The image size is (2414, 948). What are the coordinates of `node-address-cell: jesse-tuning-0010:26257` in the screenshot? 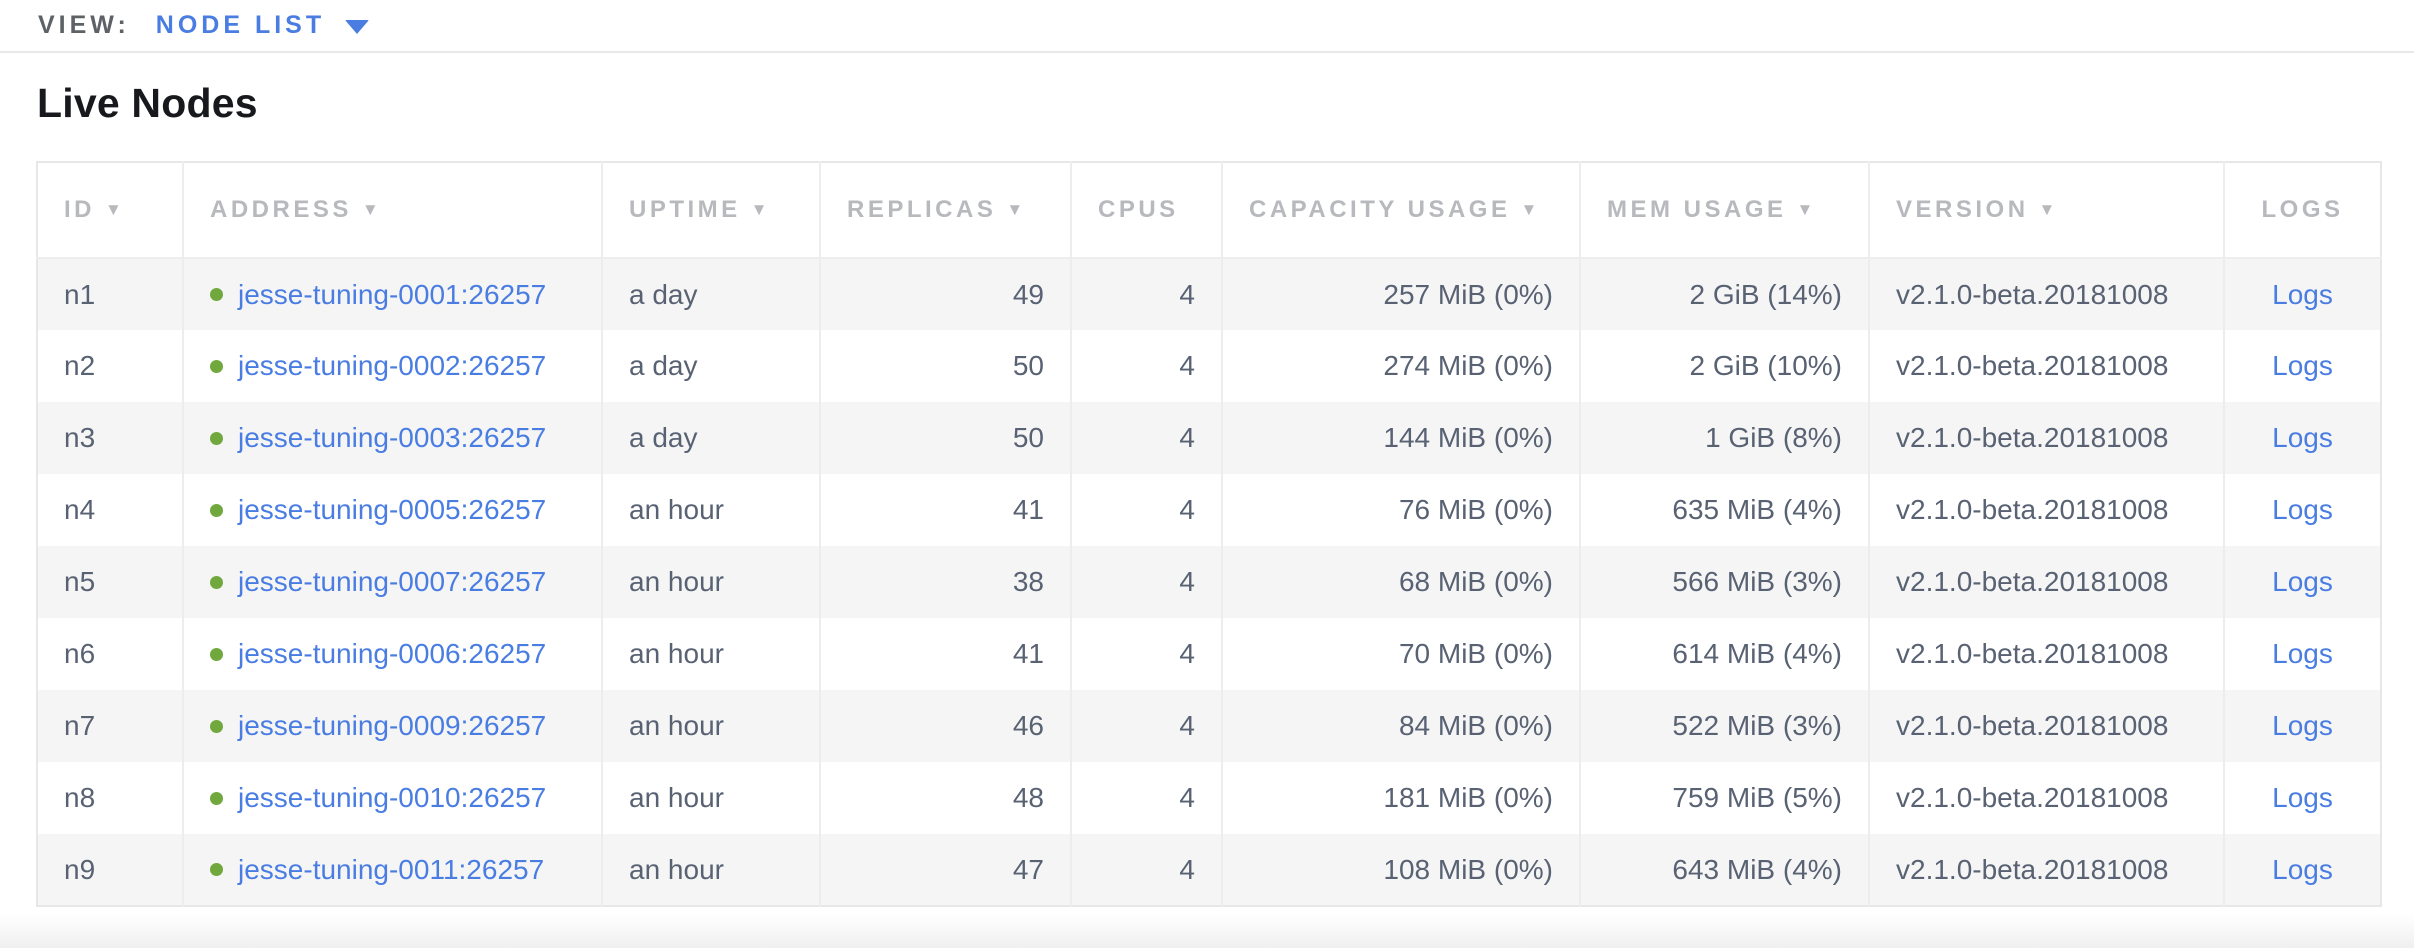 It's located at (392, 798).